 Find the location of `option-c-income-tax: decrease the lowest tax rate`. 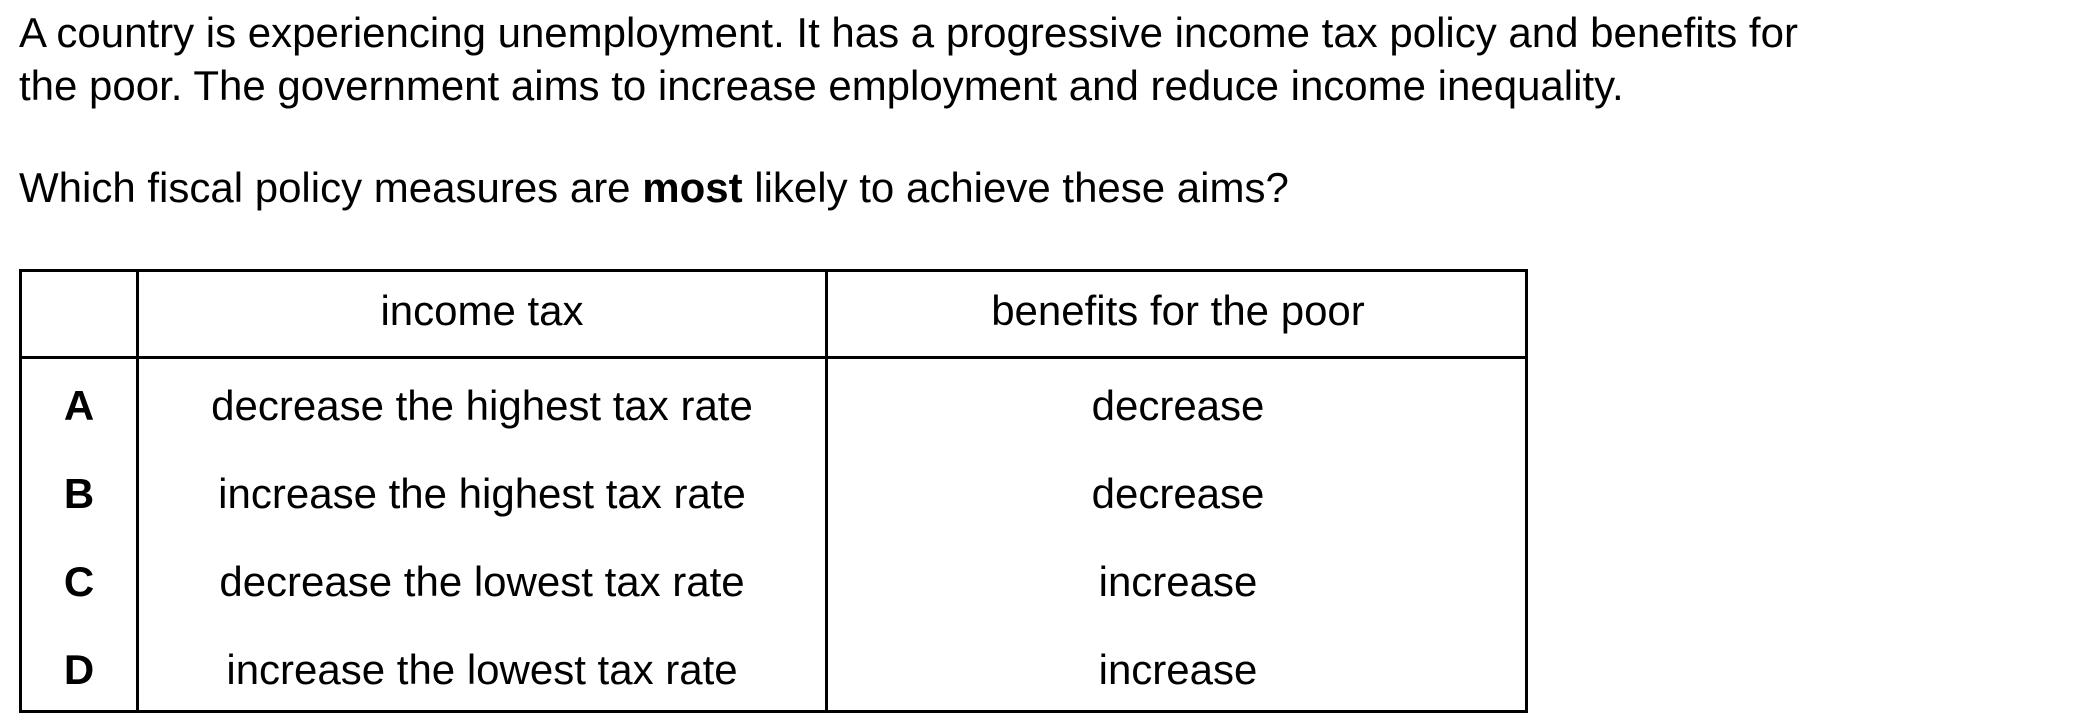

option-c-income-tax: decrease the lowest tax rate is located at coordinates (482, 581).